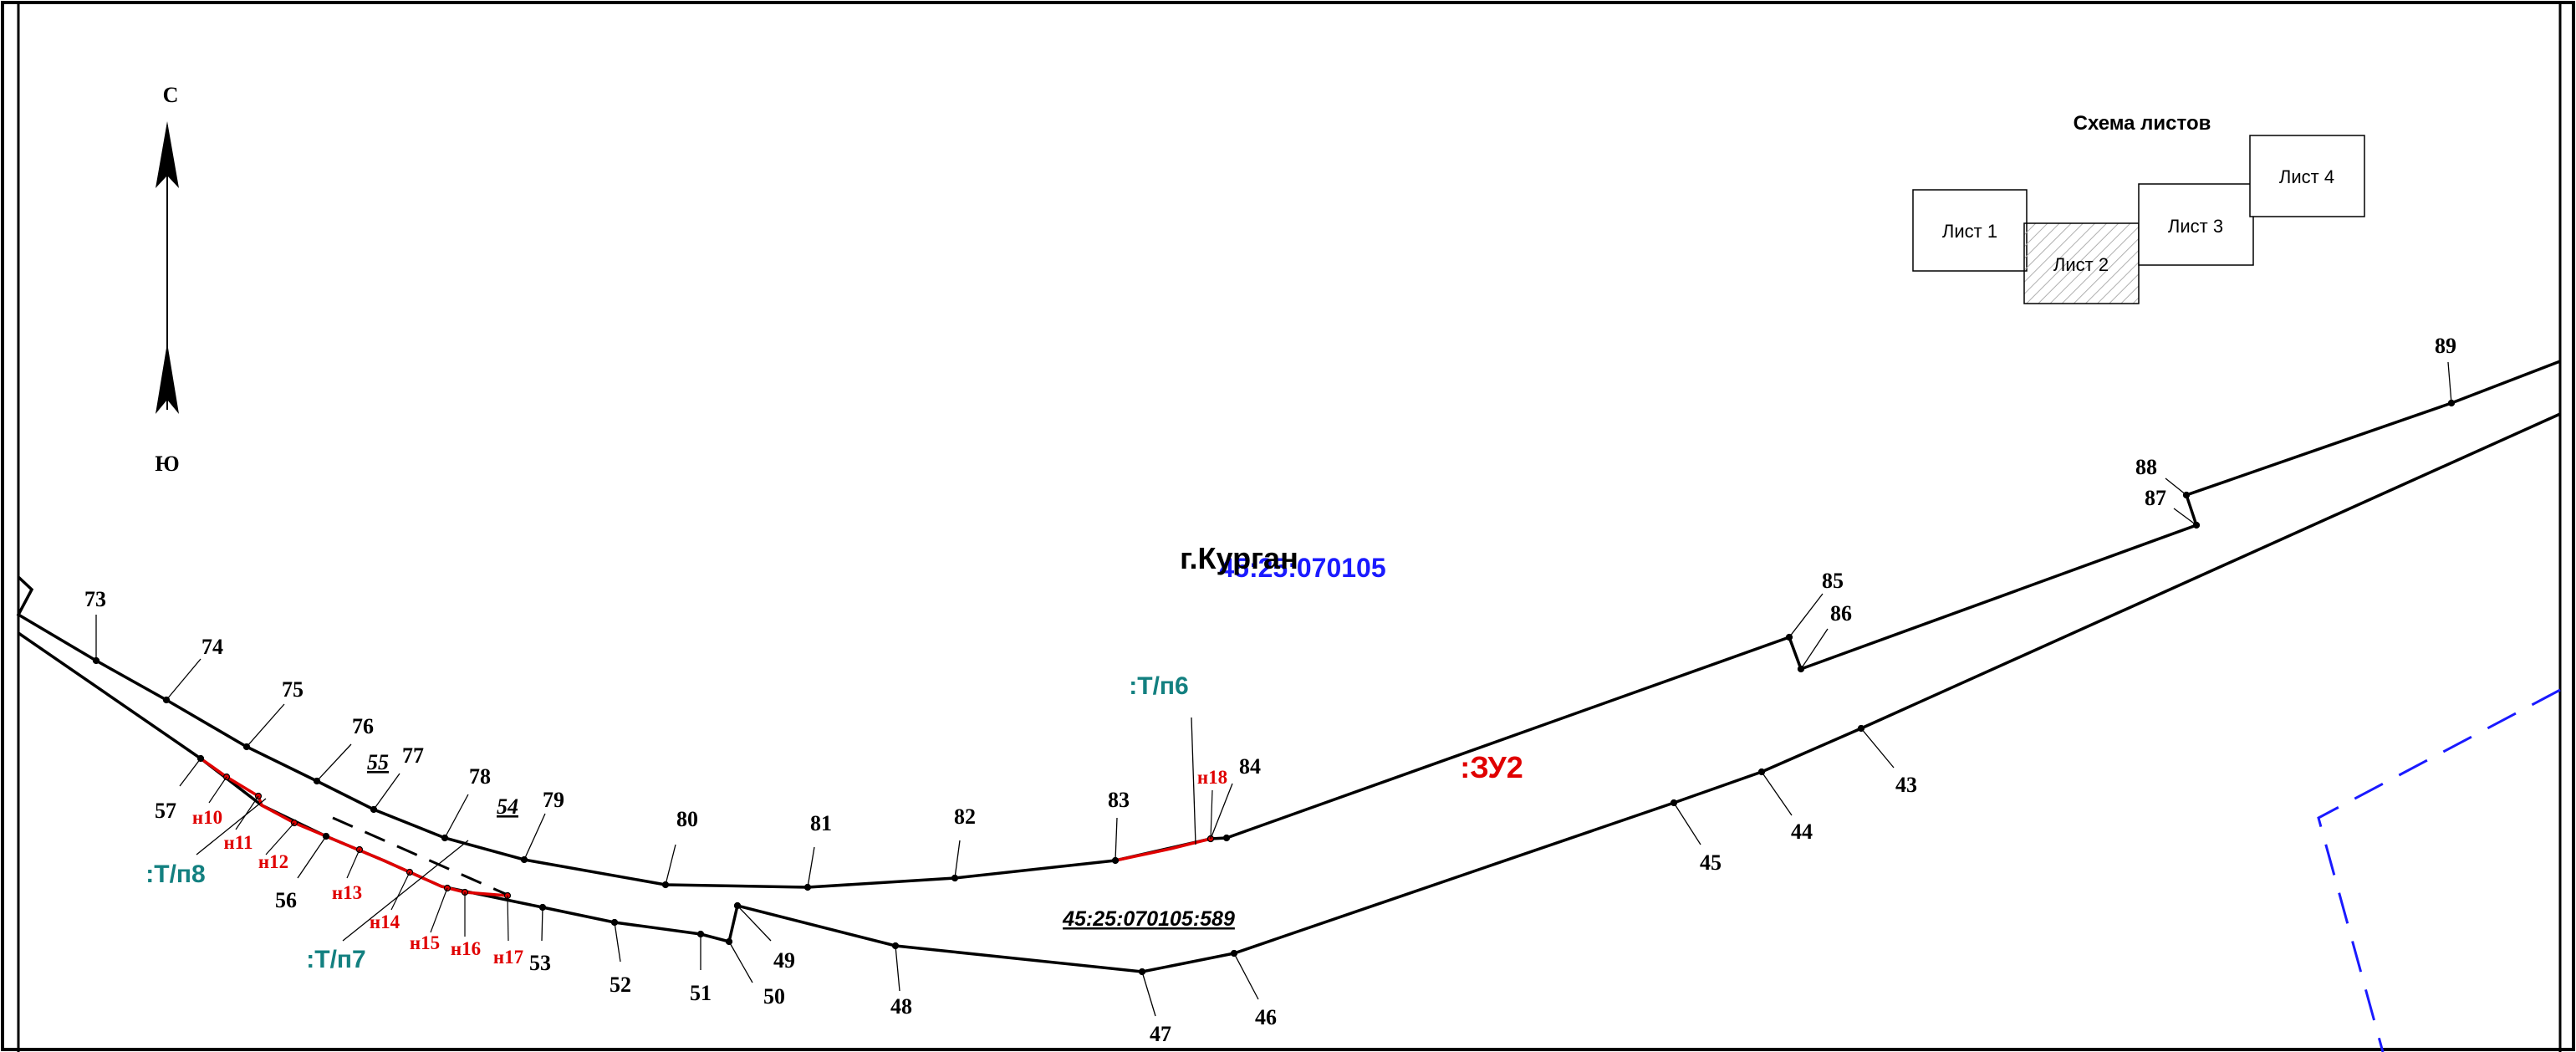 This screenshot has height=1052, width=2576. I want to click on point-79: 79, so click(553, 800).